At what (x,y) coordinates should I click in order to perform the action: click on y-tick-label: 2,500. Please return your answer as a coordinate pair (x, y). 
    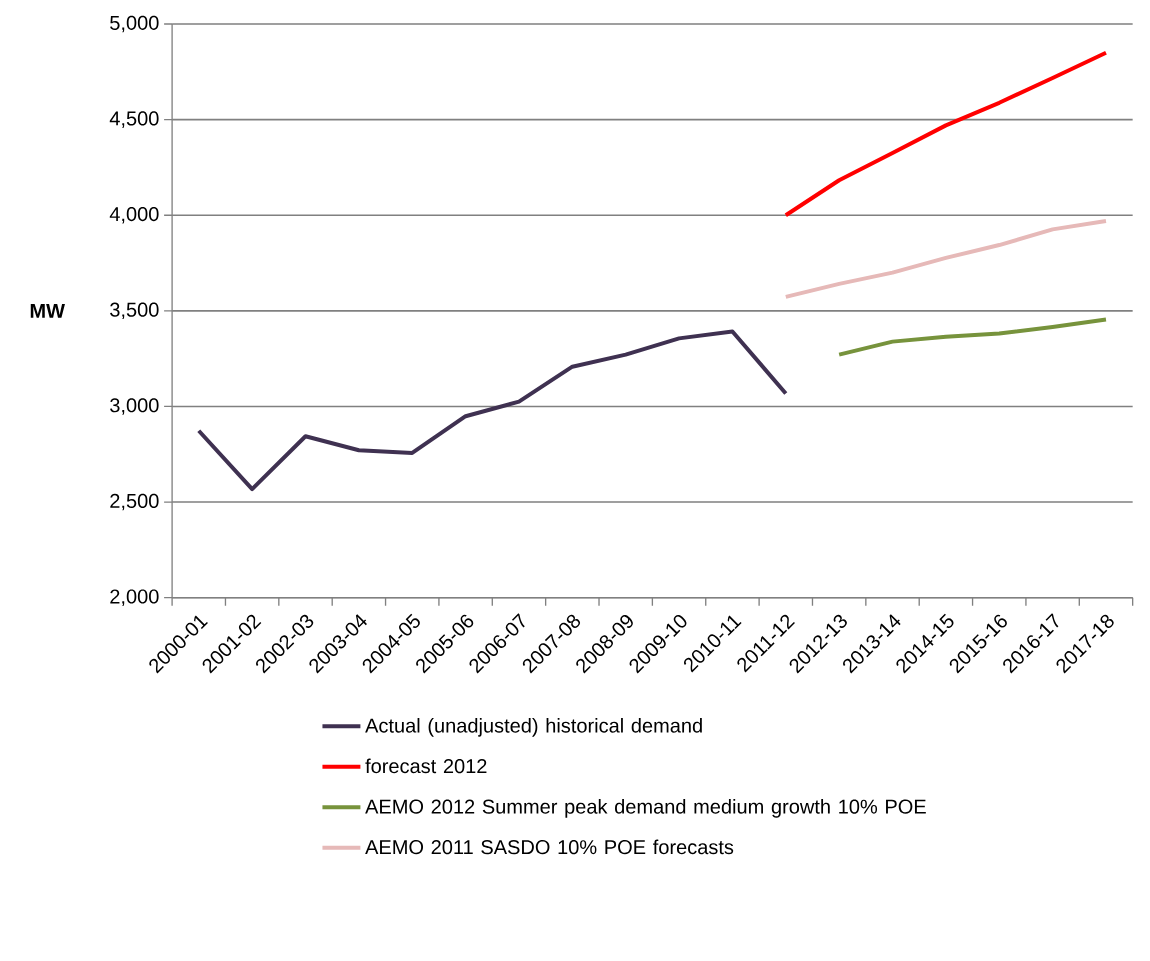
    Looking at the image, I should click on (134, 502).